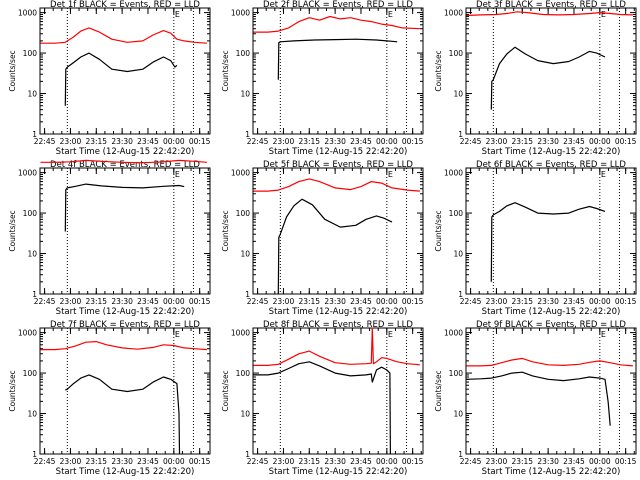  I want to click on panel-title: Det 4f BLACK = Events, RED = LLD, so click(125, 165).